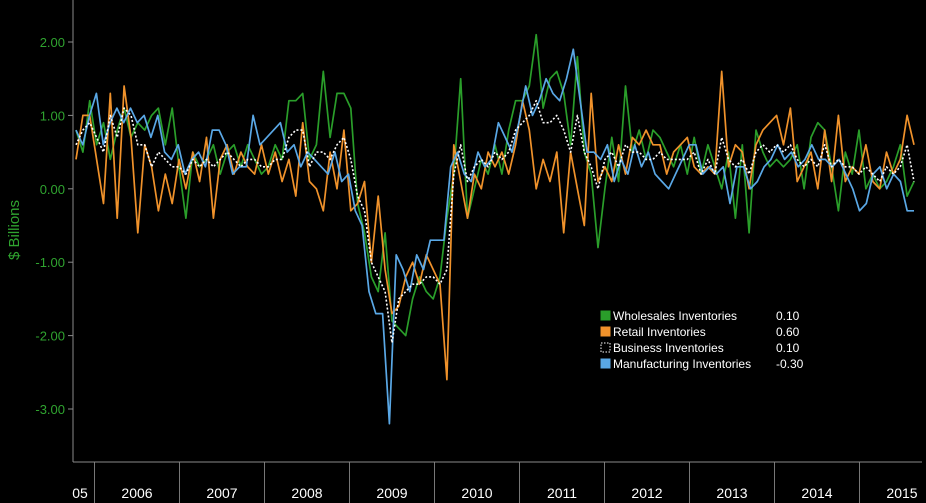  Describe the element at coordinates (52, 115) in the screenshot. I see `y-tick-label: 1.00` at that location.